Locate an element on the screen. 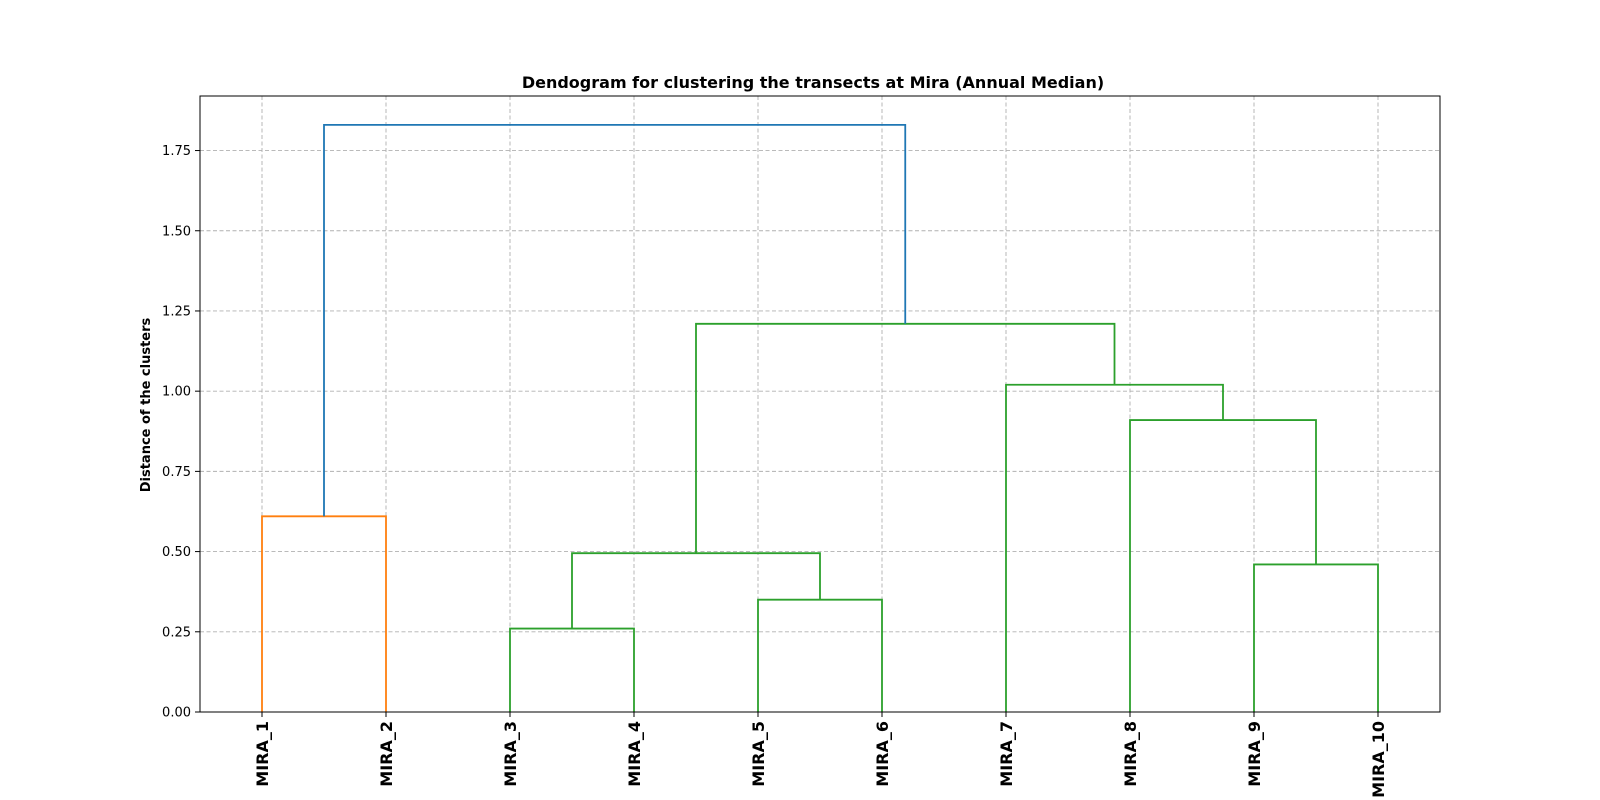  y-tick-label: 1.25 is located at coordinates (176, 311).